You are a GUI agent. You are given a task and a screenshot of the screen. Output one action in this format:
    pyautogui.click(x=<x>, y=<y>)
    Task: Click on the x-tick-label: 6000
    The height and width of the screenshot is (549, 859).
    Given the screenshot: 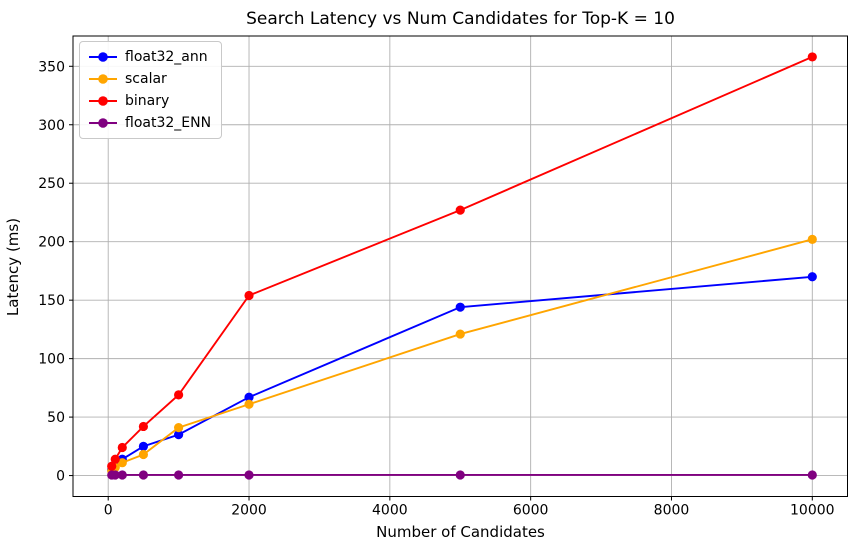 What is the action you would take?
    pyautogui.click(x=531, y=511)
    